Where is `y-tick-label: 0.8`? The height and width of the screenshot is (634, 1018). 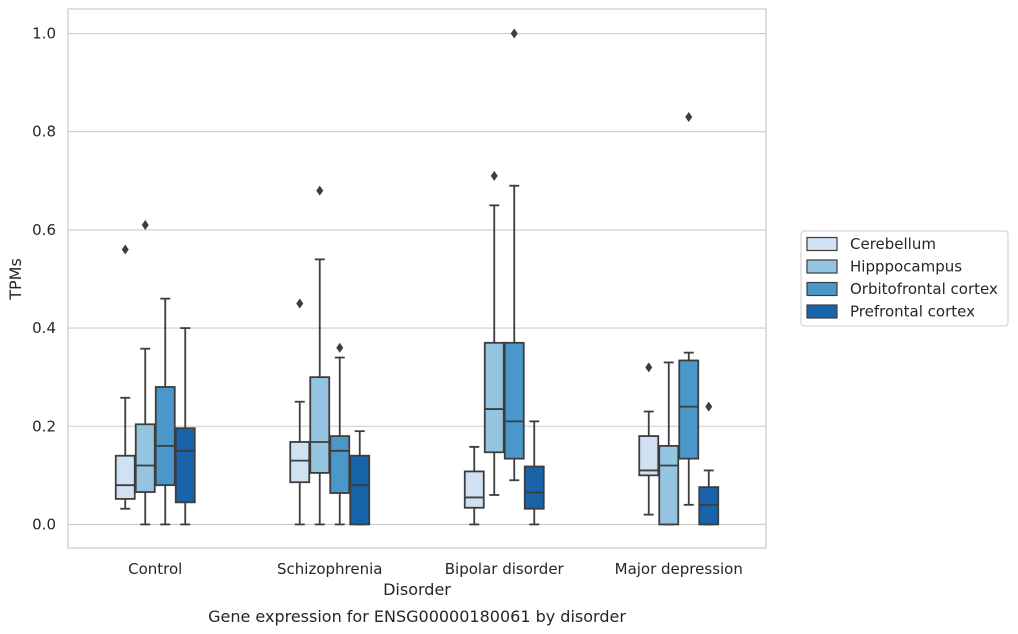
y-tick-label: 0.8 is located at coordinates (44, 132).